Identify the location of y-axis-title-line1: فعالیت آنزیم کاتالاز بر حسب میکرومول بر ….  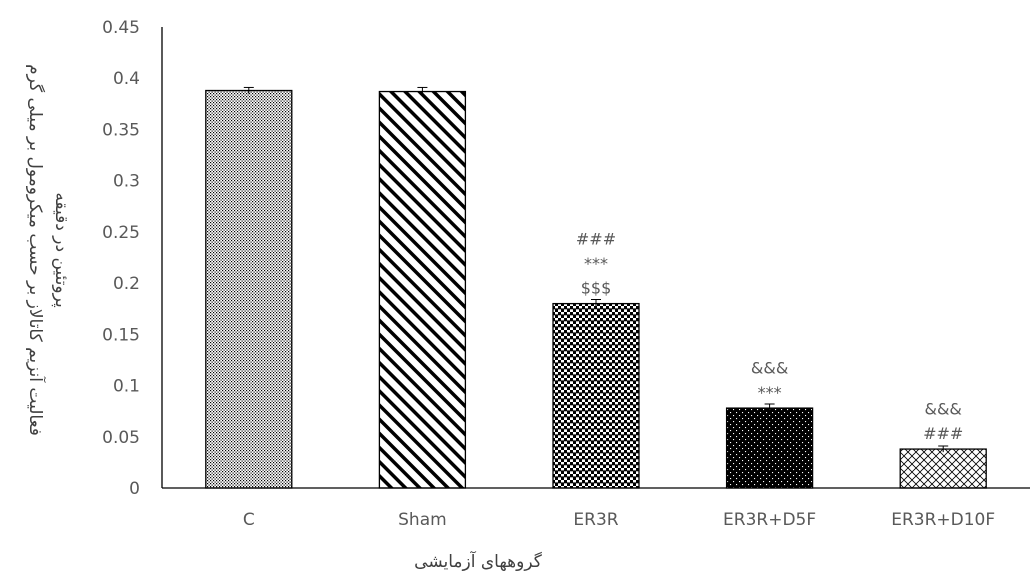
(36, 250).